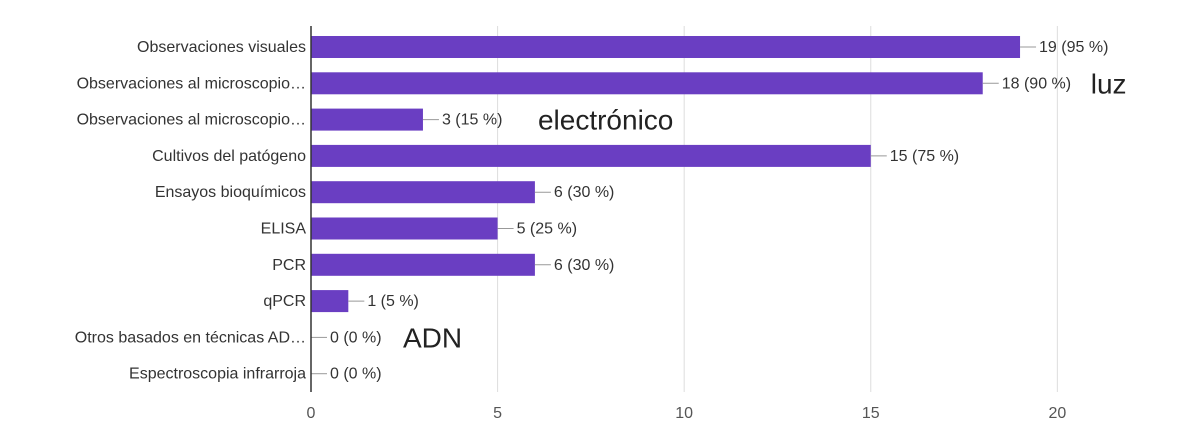 The image size is (1191, 431). Describe the element at coordinates (1073, 47) in the screenshot. I see `value-label: 19 (95 %)` at that location.